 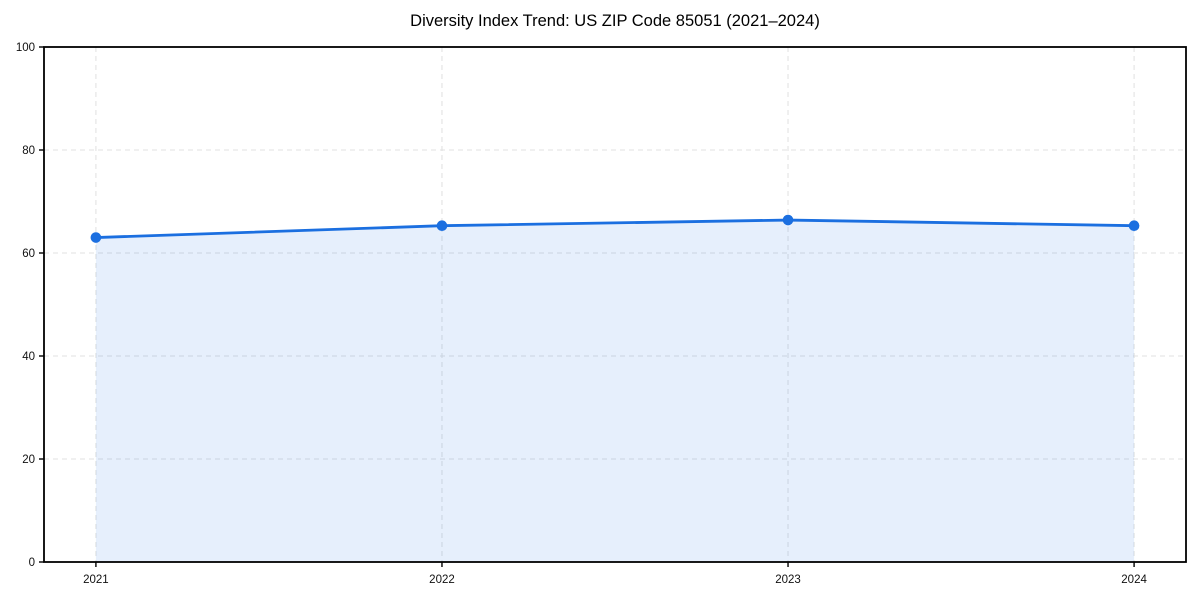 What do you see at coordinates (96, 580) in the screenshot?
I see `x-tick-label: 2021` at bounding box center [96, 580].